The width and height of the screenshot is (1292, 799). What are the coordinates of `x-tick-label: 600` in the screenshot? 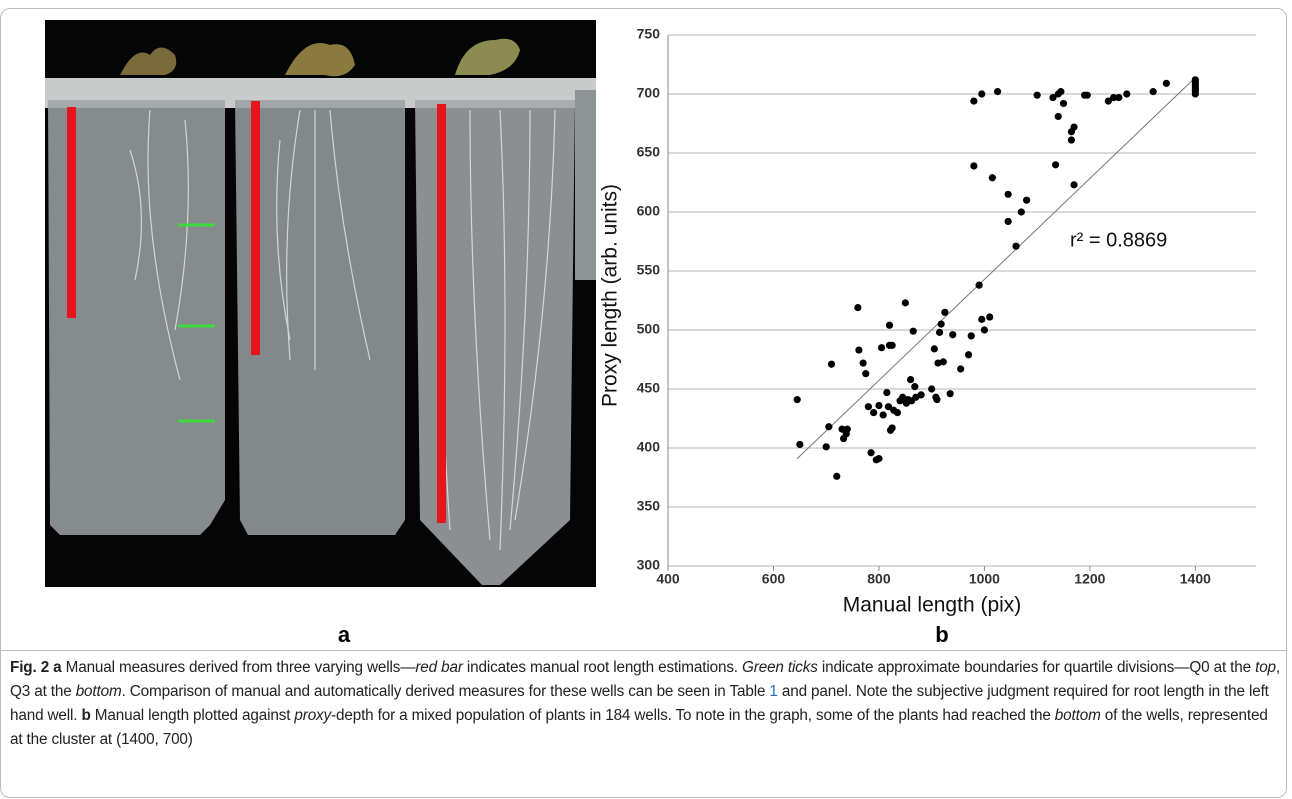 It's located at (774, 579).